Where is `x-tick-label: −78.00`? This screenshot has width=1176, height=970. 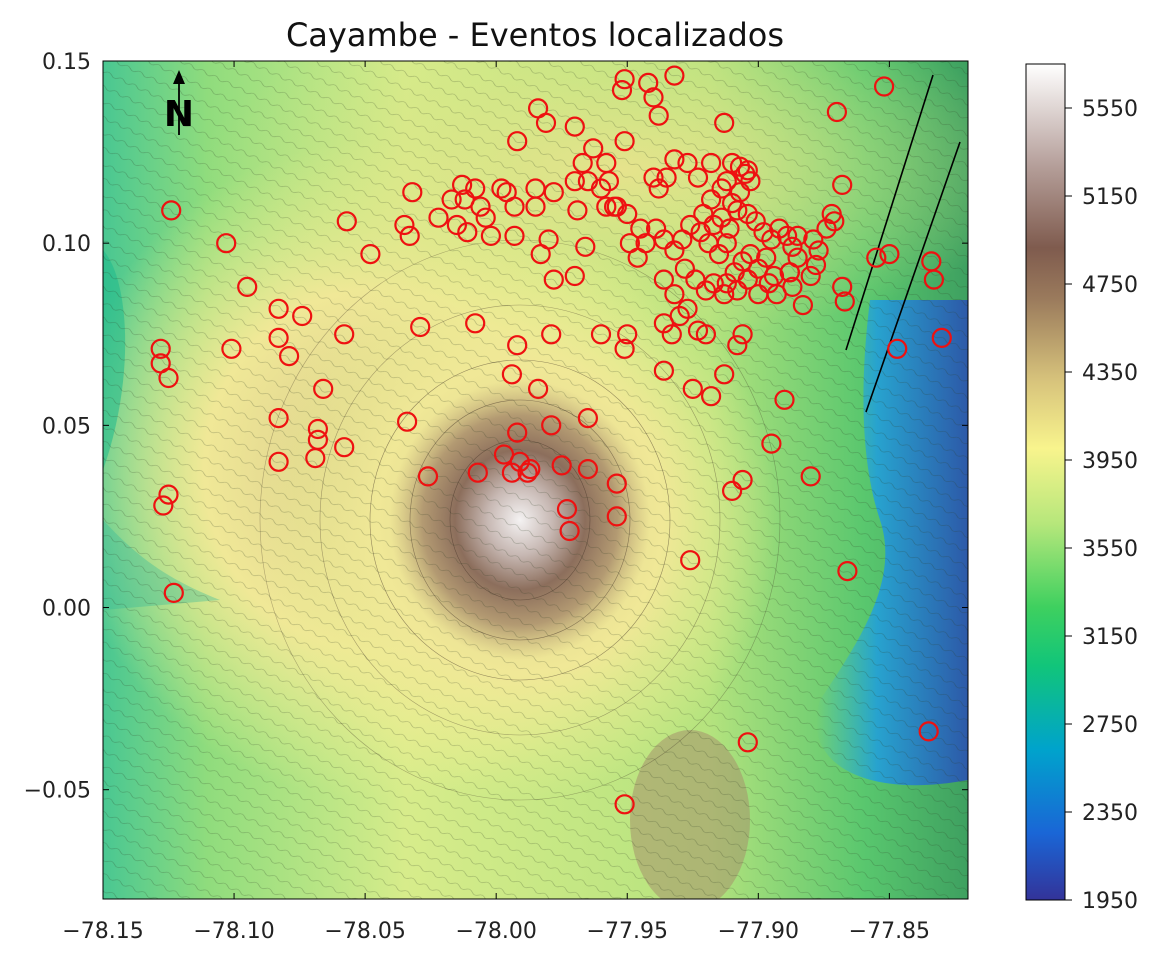
x-tick-label: −78.00 is located at coordinates (495, 931).